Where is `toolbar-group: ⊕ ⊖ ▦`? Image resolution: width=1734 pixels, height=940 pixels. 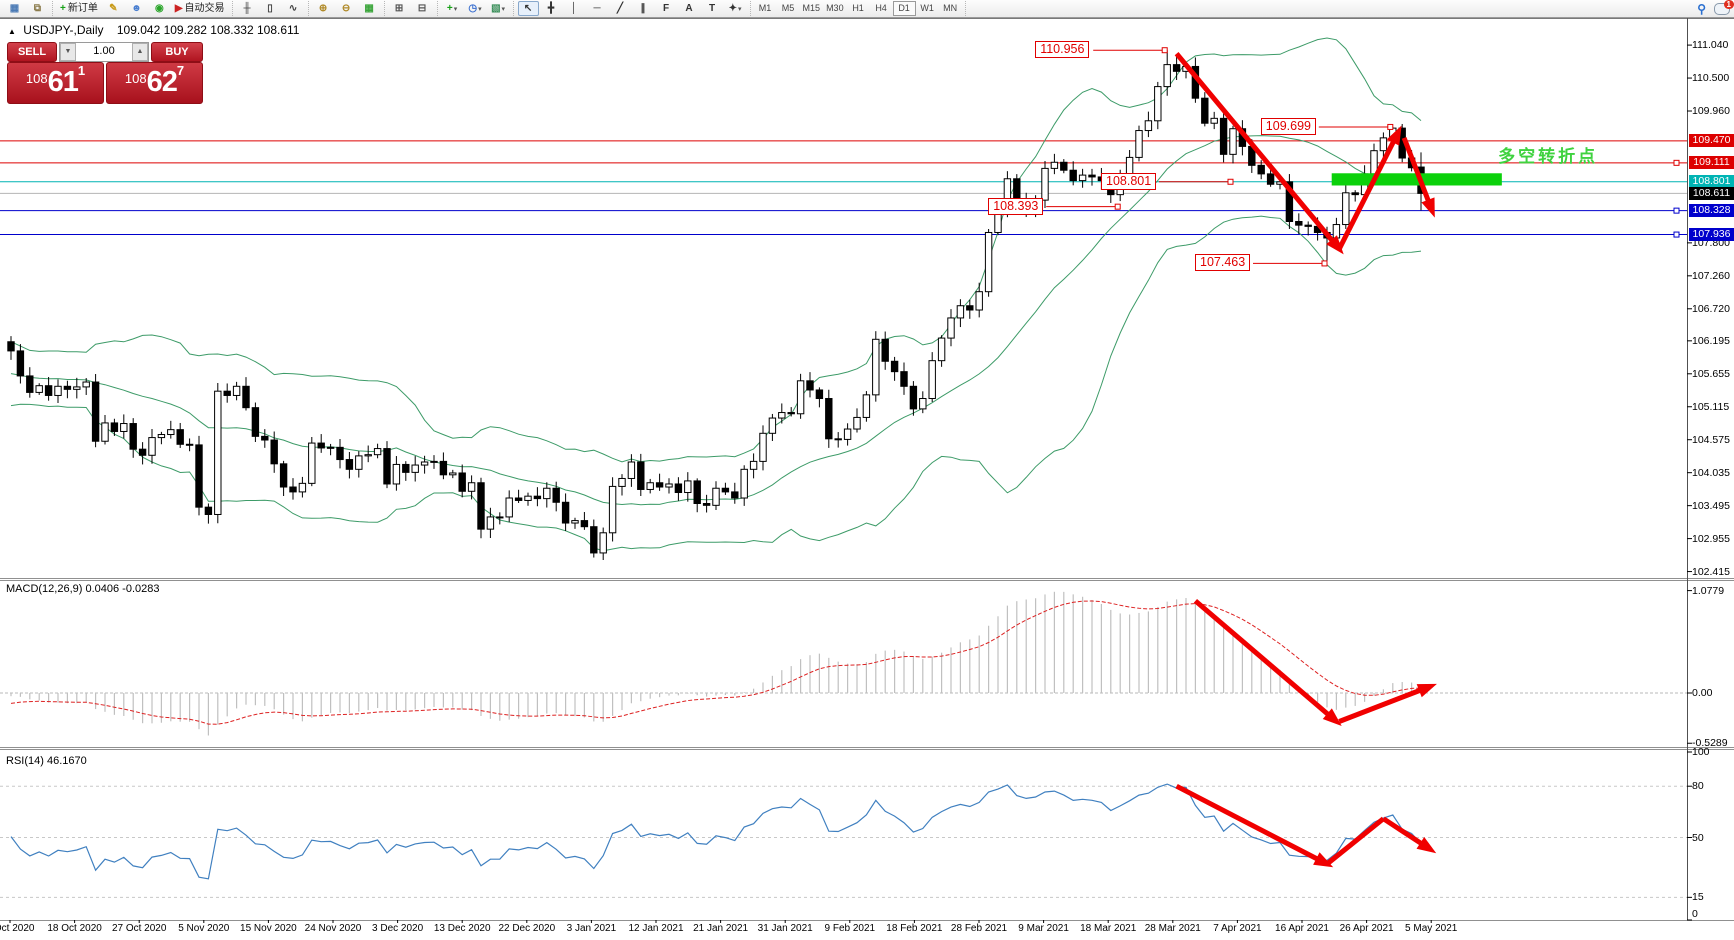
toolbar-group: ⊕ ⊖ ▦ is located at coordinates (347, 8).